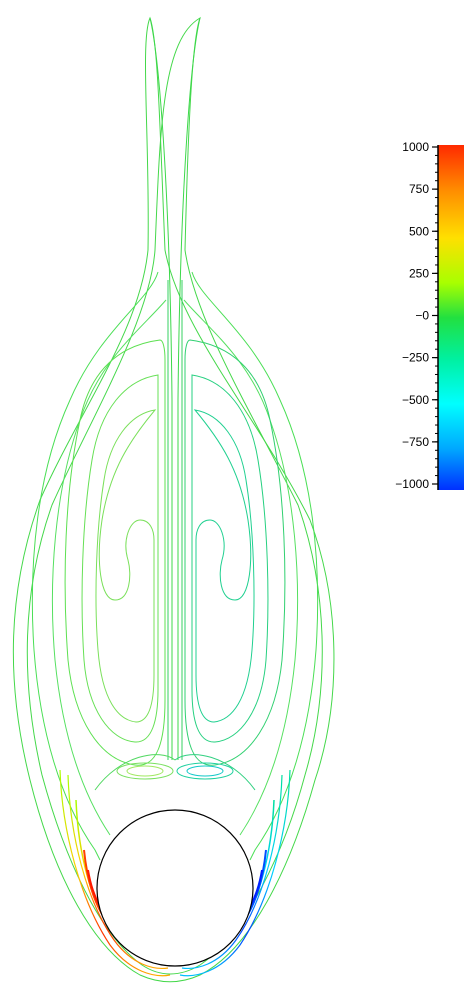 The height and width of the screenshot is (986, 464). I want to click on left-vortex-contours, so click(115, 552).